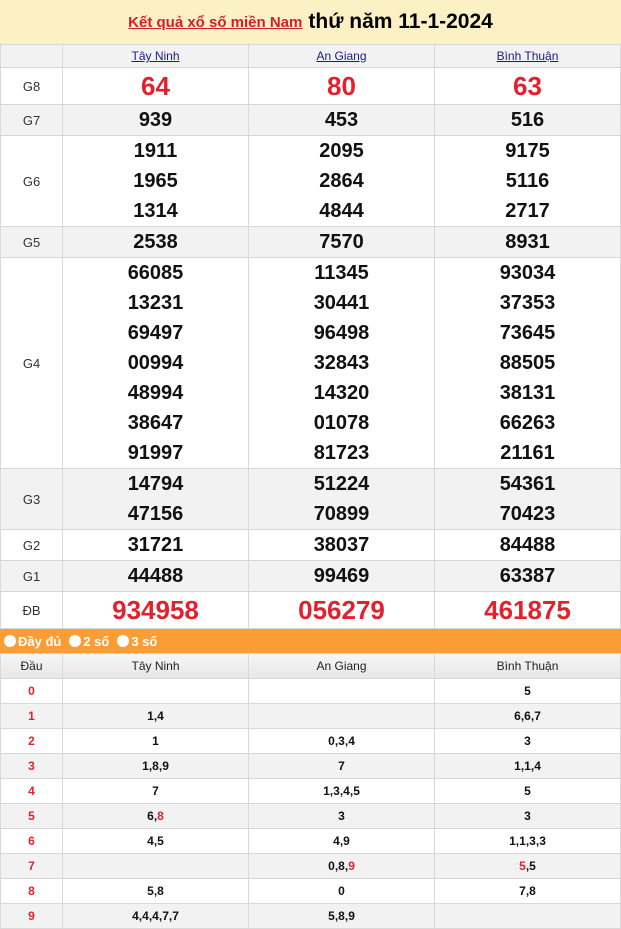 This screenshot has height=929, width=621. What do you see at coordinates (527, 56) in the screenshot?
I see `province-link: Bình Thuận` at bounding box center [527, 56].